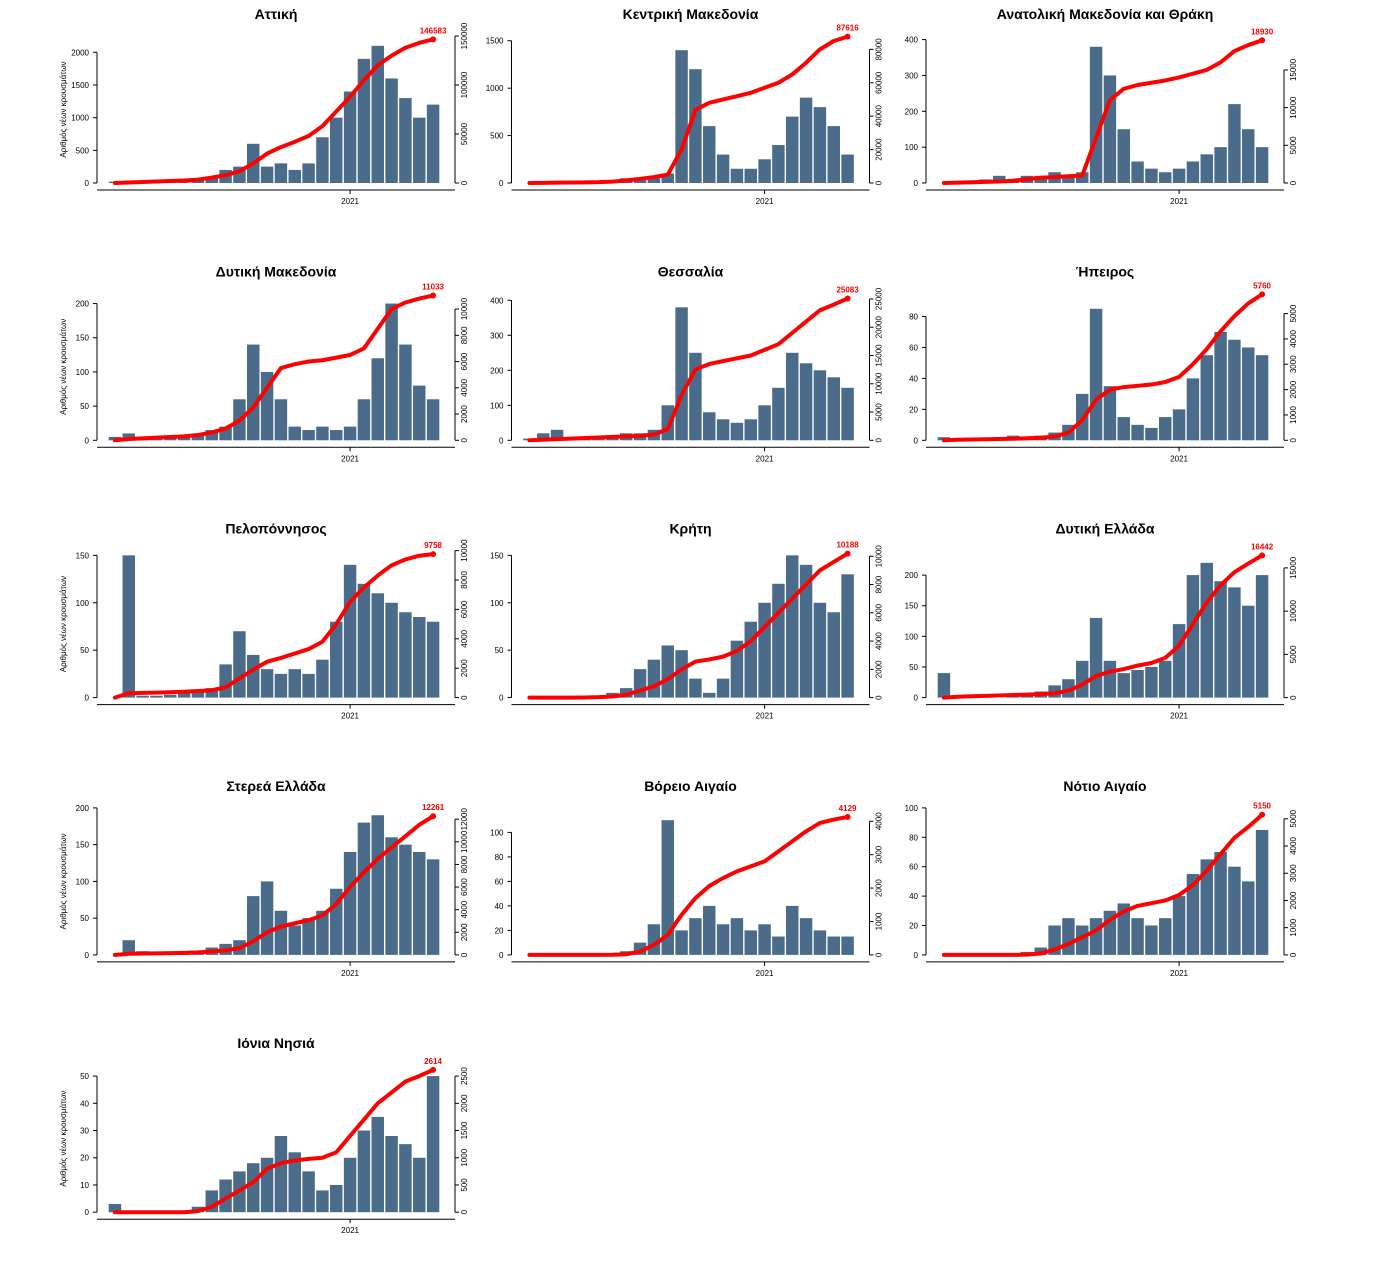 The width and height of the screenshot is (1376, 1263). What do you see at coordinates (350, 1230) in the screenshot?
I see `x-tick-label: 2021` at bounding box center [350, 1230].